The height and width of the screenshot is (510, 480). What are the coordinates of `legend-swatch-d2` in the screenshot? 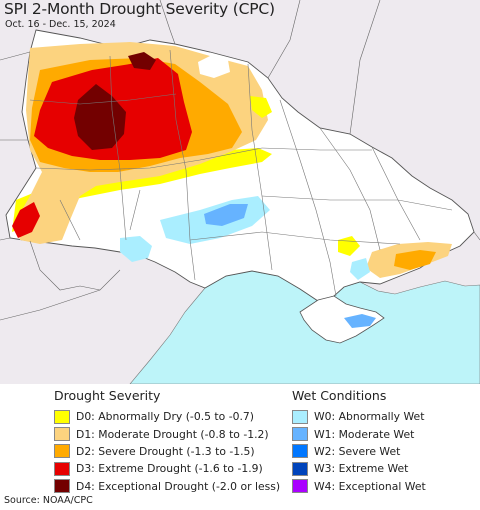 It's located at (62, 451).